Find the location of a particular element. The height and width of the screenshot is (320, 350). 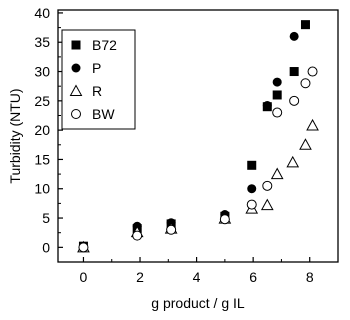

legend-marker-r is located at coordinates (76, 90).